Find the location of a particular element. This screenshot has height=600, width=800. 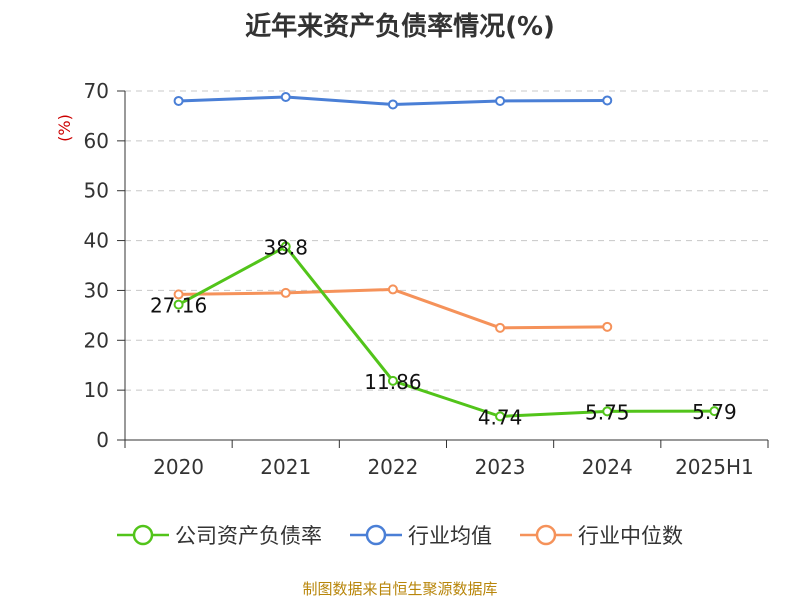

y-tick-label: 40 is located at coordinates (96, 241).